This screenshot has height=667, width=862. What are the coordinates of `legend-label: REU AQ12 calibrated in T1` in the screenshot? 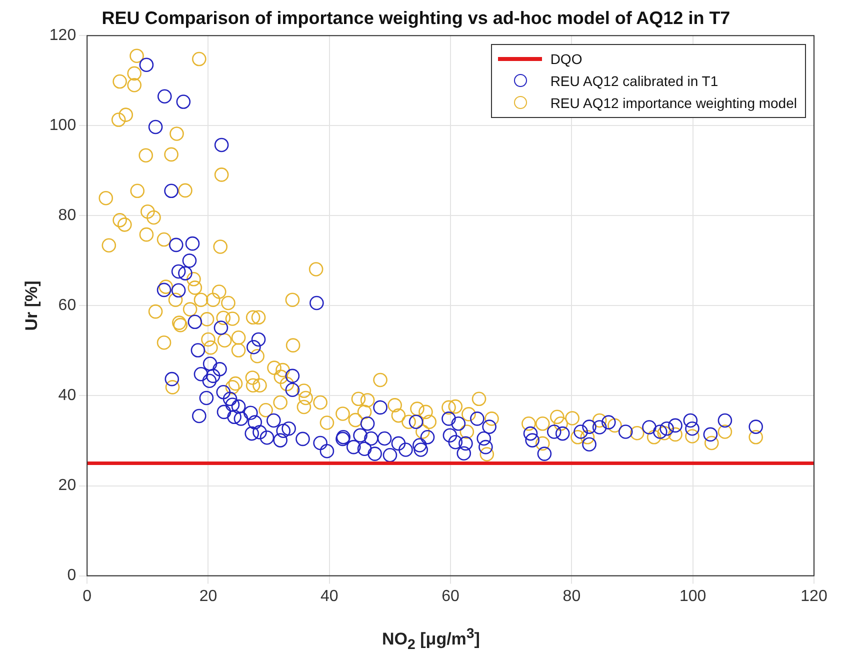 It's located at (634, 81).